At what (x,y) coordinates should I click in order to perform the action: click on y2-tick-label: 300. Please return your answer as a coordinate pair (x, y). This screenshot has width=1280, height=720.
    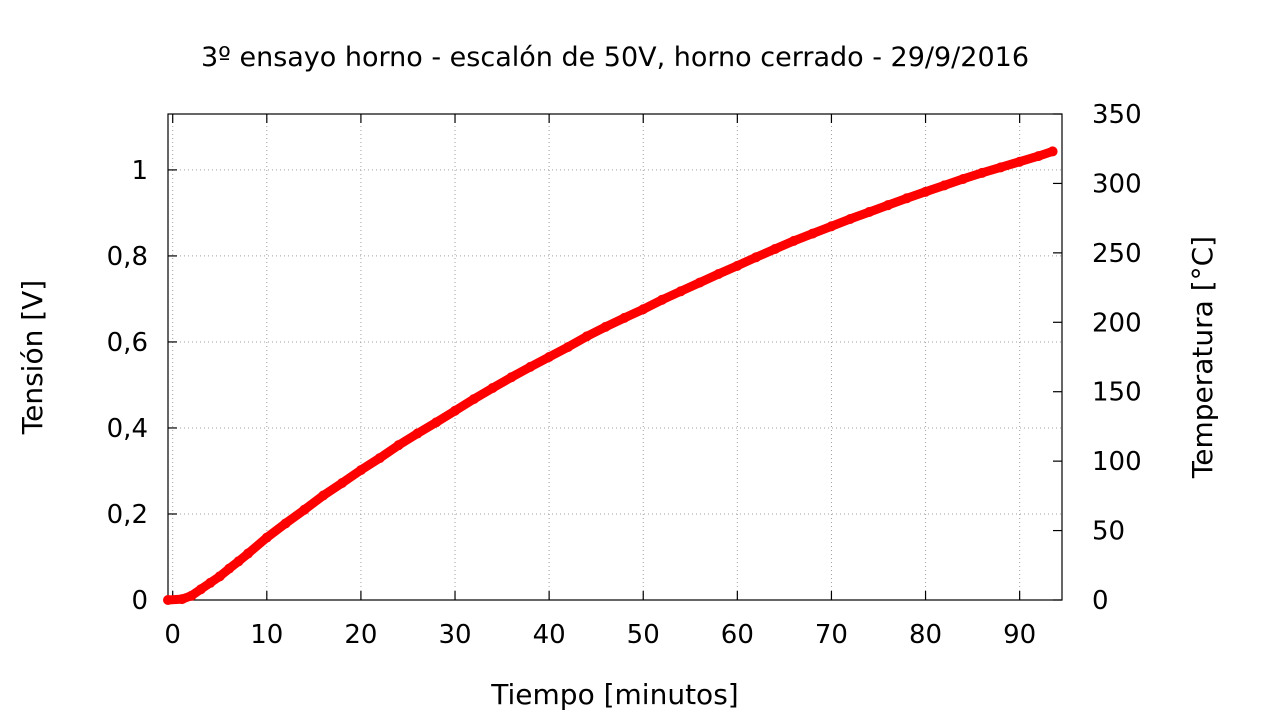
    Looking at the image, I should click on (1117, 184).